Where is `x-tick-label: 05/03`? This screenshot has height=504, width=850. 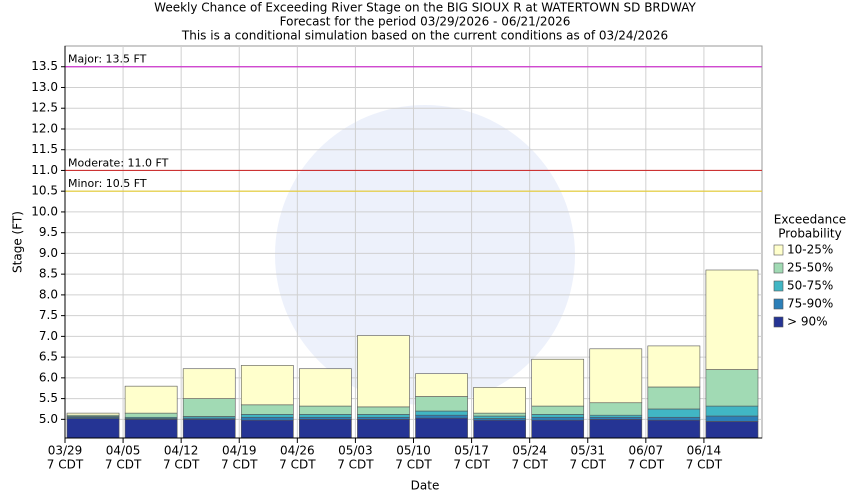
x-tick-label: 05/03 is located at coordinates (355, 451).